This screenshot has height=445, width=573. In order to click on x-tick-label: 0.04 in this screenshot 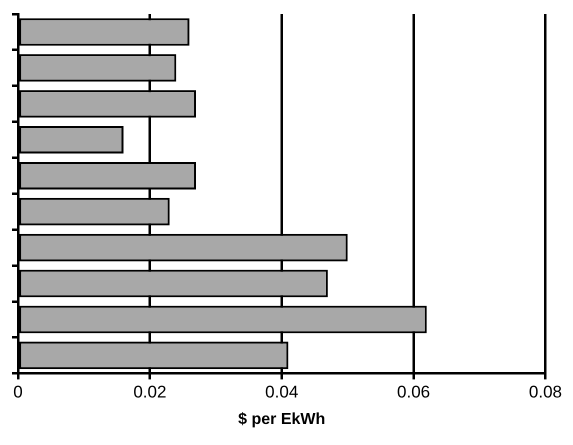, I will do `click(281, 392)`.